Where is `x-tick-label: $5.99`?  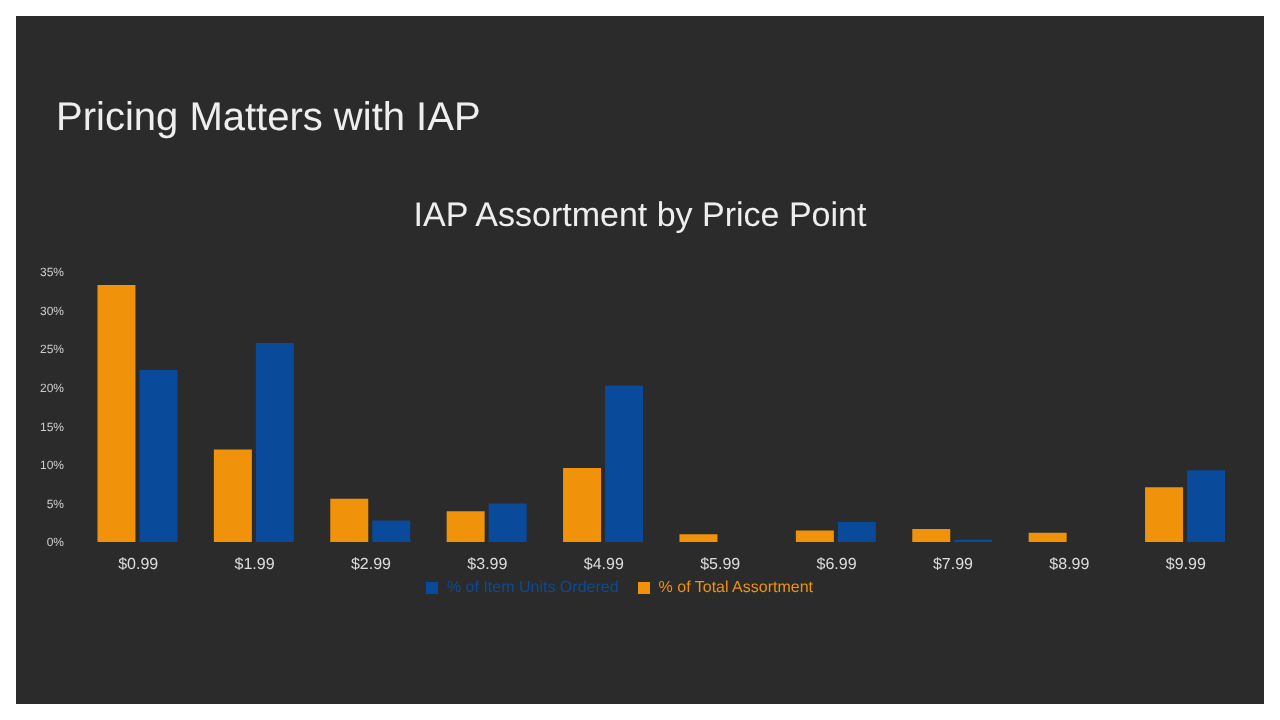
x-tick-label: $5.99 is located at coordinates (721, 564).